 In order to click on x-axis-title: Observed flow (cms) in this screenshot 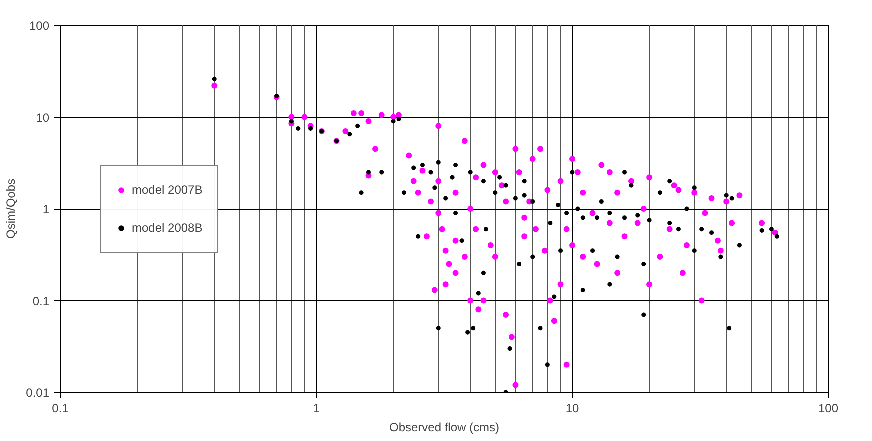, I will do `click(444, 427)`.